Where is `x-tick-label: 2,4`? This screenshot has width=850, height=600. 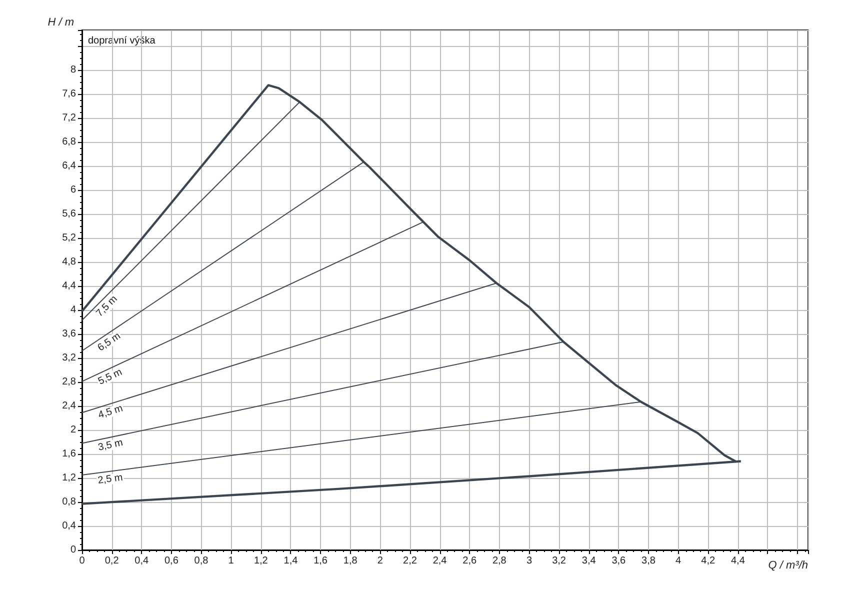
x-tick-label: 2,4 is located at coordinates (440, 561).